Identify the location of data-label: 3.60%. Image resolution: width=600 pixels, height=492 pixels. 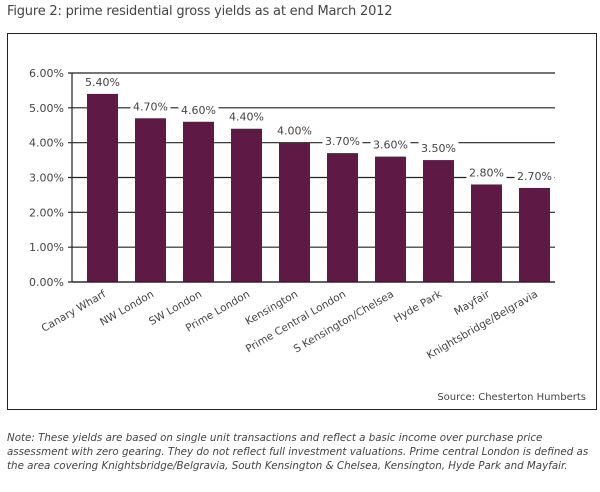
(390, 145).